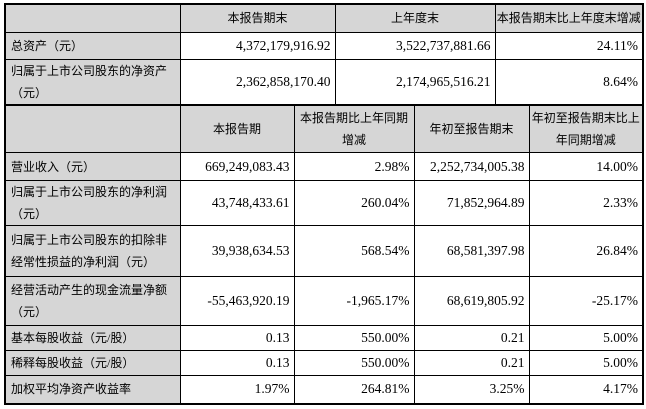 The image size is (646, 409). What do you see at coordinates (237, 128) in the screenshot?
I see `column-header-current-period: 本报告期` at bounding box center [237, 128].